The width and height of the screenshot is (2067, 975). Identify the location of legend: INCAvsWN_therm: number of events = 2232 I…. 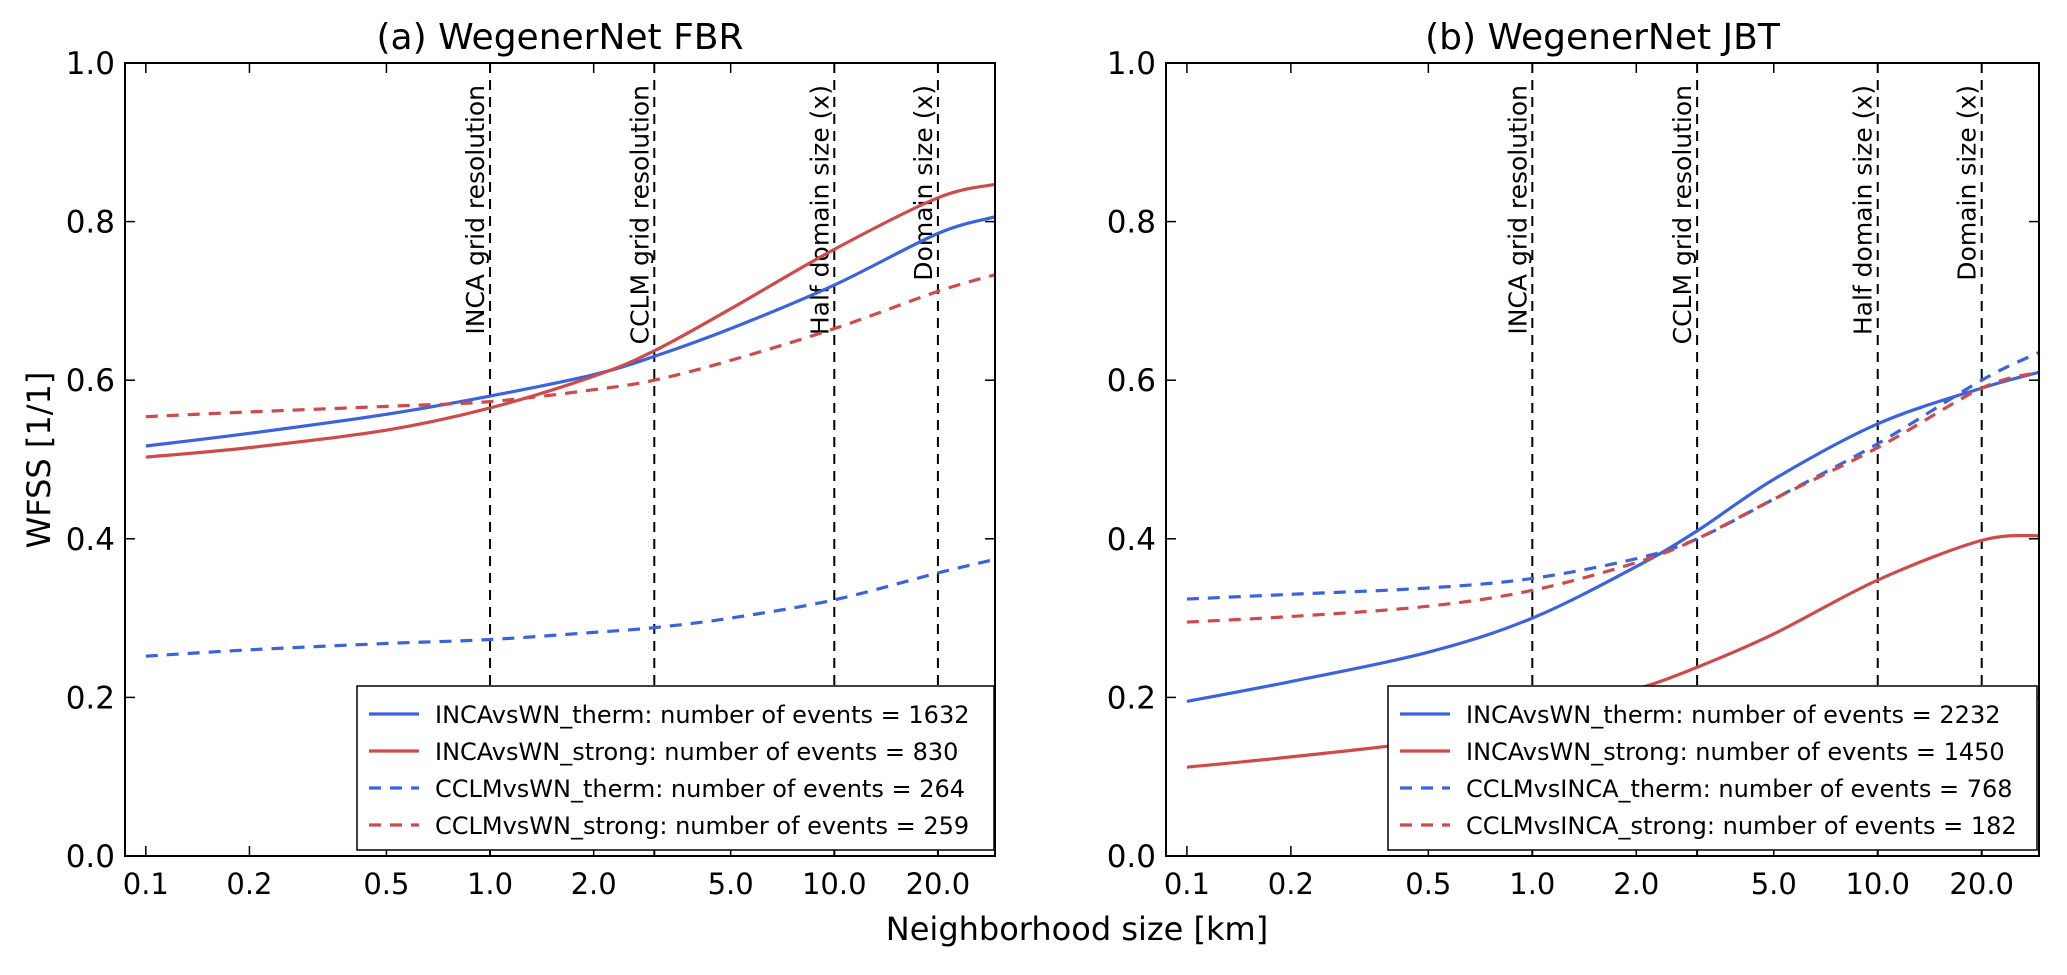
(1712, 768).